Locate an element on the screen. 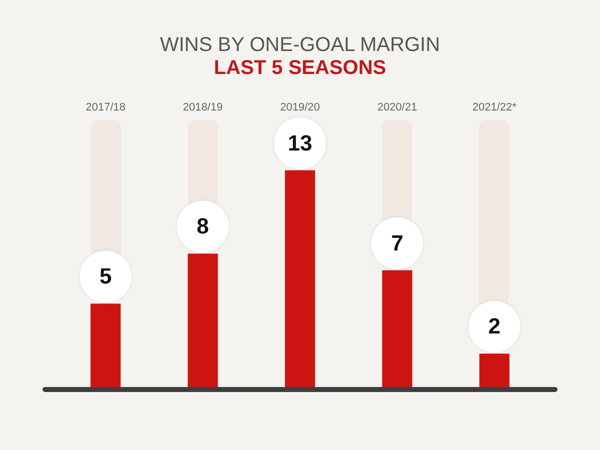 The height and width of the screenshot is (450, 600). chart-subtitle: LAST 5 SEASONS is located at coordinates (300, 68).